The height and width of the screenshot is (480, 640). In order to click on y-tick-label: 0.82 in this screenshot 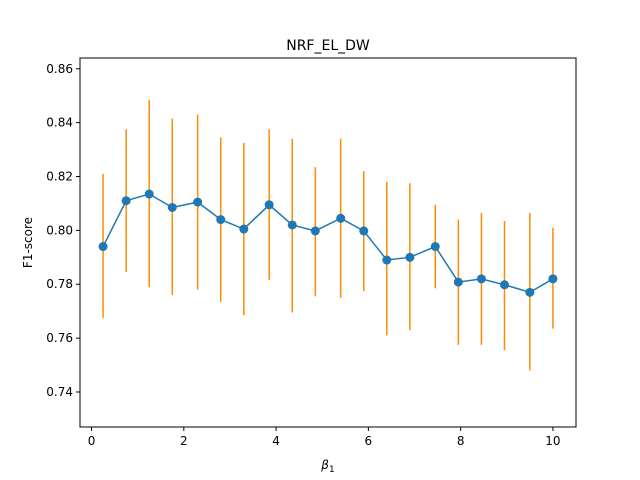, I will do `click(59, 177)`.